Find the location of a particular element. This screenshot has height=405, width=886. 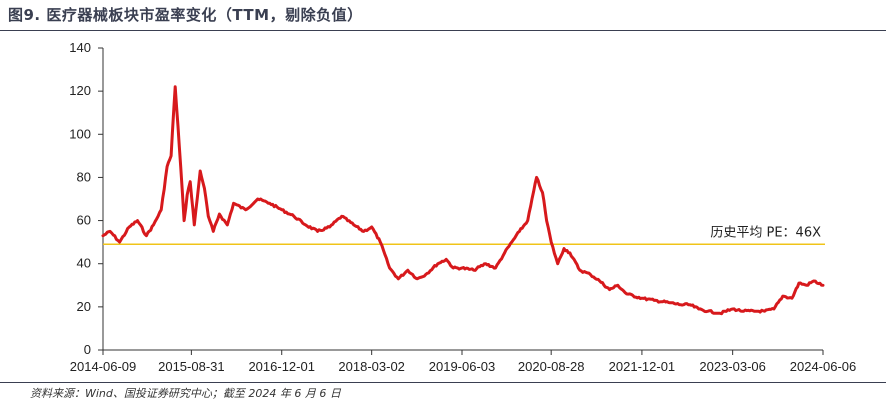

x-tick-label: 2024-06-06 is located at coordinates (823, 366).